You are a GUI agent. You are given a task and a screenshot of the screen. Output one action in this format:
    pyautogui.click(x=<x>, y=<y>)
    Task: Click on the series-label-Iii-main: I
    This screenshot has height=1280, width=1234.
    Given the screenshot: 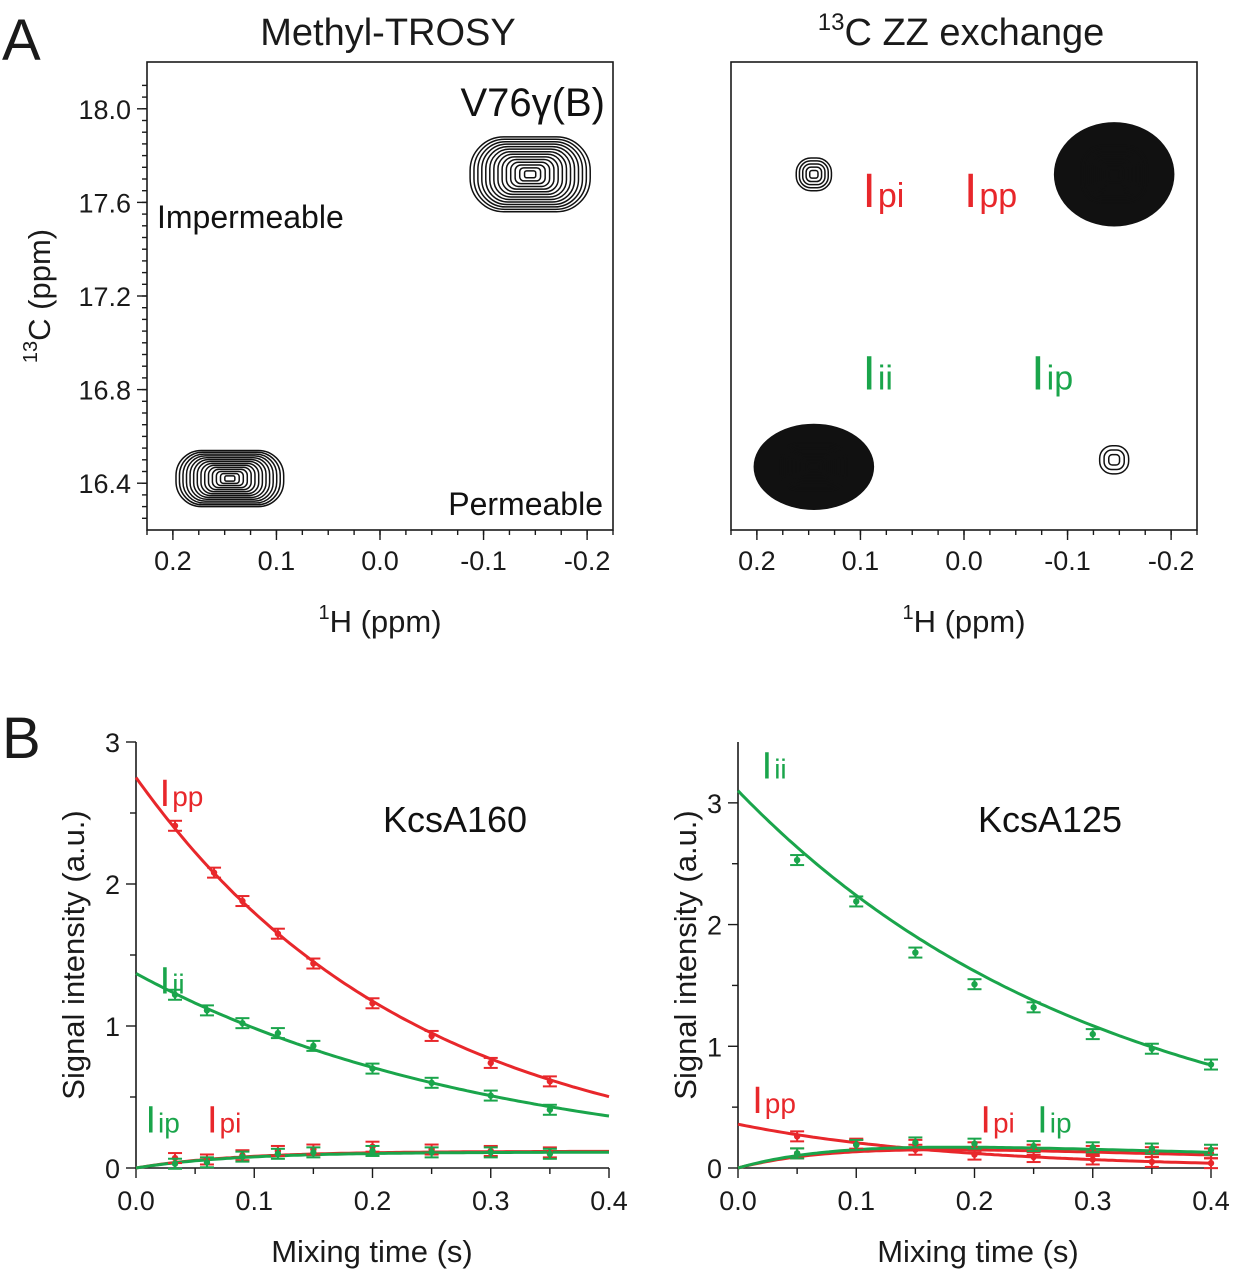 What is the action you would take?
    pyautogui.click(x=165, y=981)
    